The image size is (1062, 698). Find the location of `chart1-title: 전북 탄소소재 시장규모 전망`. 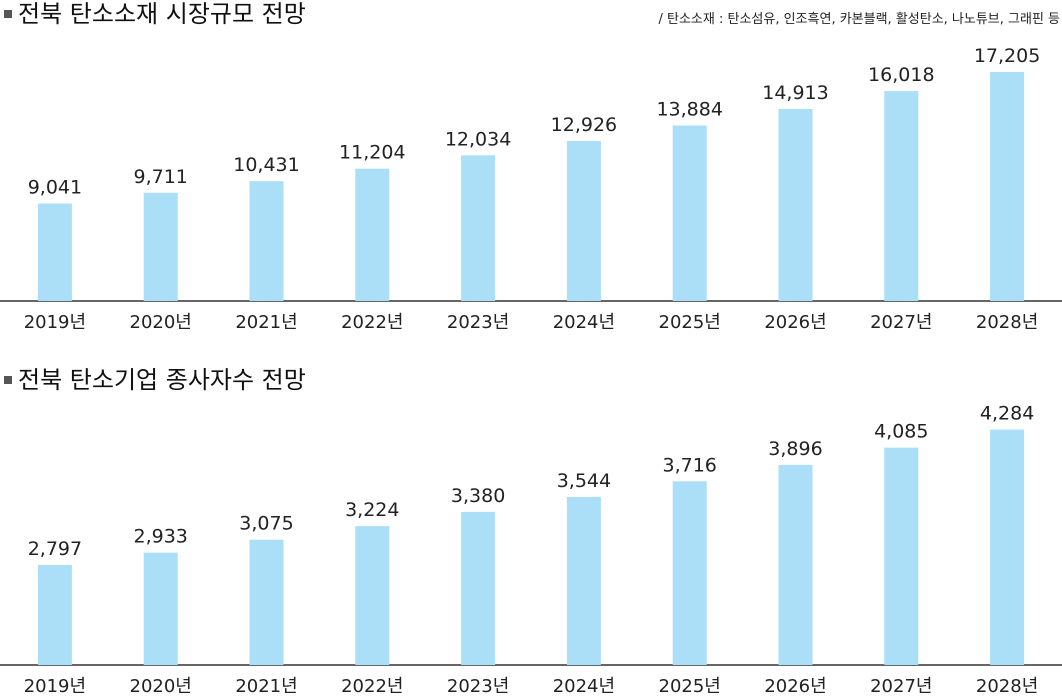

chart1-title: 전북 탄소소재 시장규모 전망 is located at coordinates (155, 14).